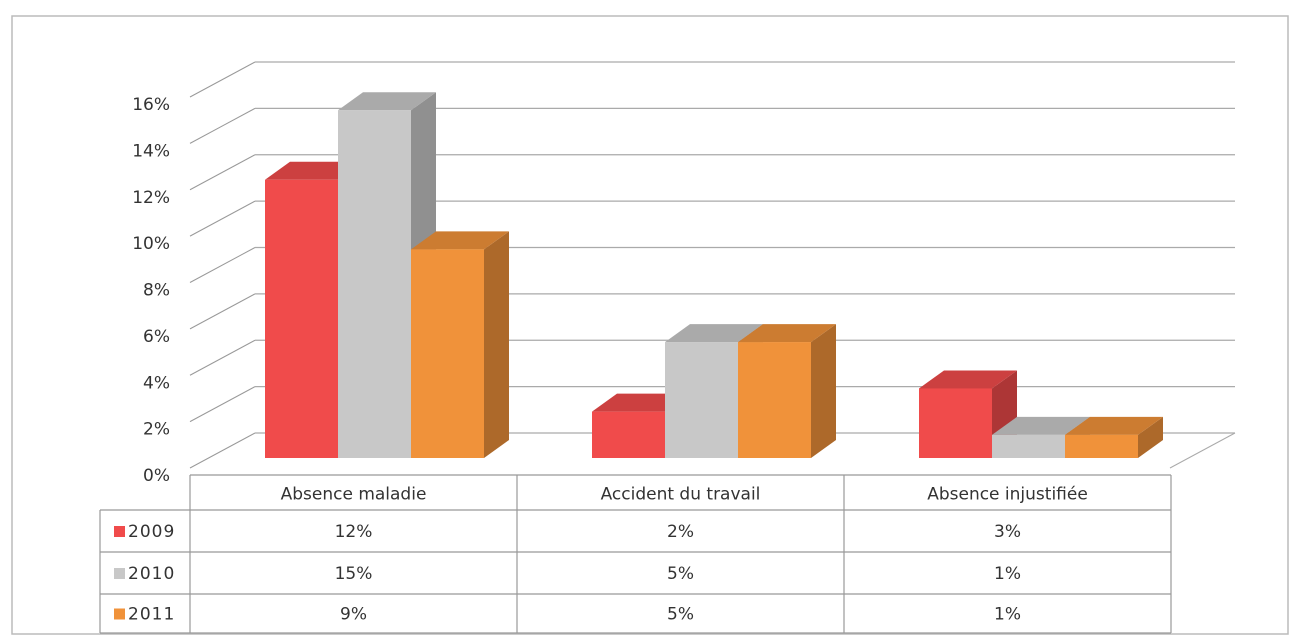 The height and width of the screenshot is (644, 1300). Describe the element at coordinates (681, 495) in the screenshot. I see `x-tick-label: Accident du travail` at that location.